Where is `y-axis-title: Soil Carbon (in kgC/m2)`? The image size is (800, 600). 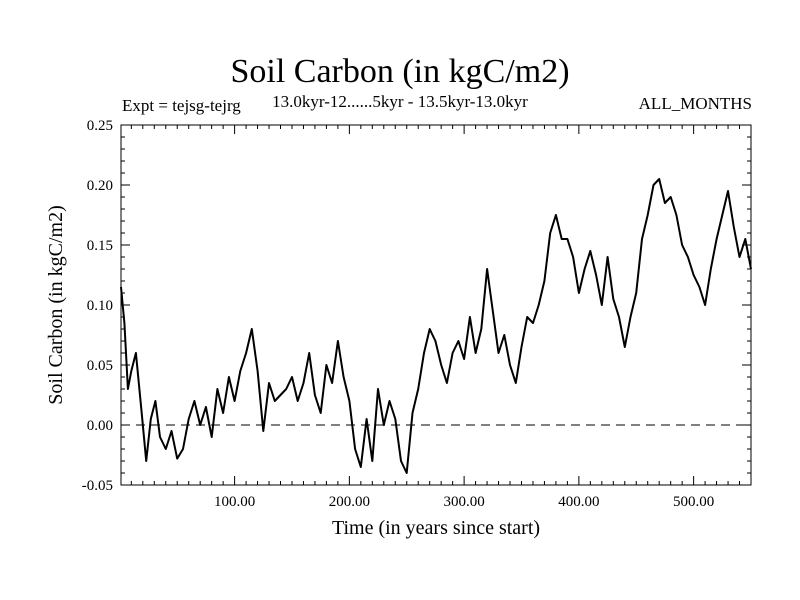 y-axis-title: Soil Carbon (in kgC/m2) is located at coordinates (56, 304).